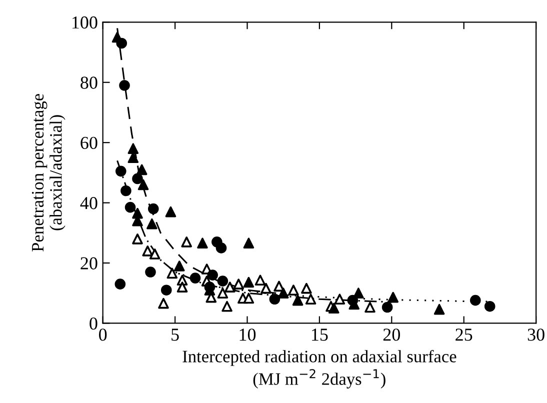  Describe the element at coordinates (175, 334) in the screenshot. I see `x-tick-label: 5` at that location.